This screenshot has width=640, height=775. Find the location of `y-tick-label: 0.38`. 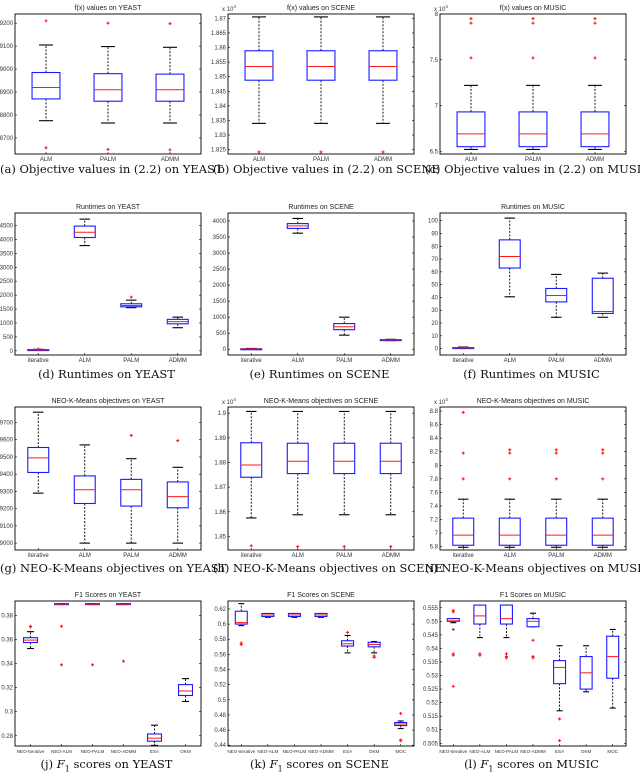

y-tick-label: 0.38 is located at coordinates (7, 616).